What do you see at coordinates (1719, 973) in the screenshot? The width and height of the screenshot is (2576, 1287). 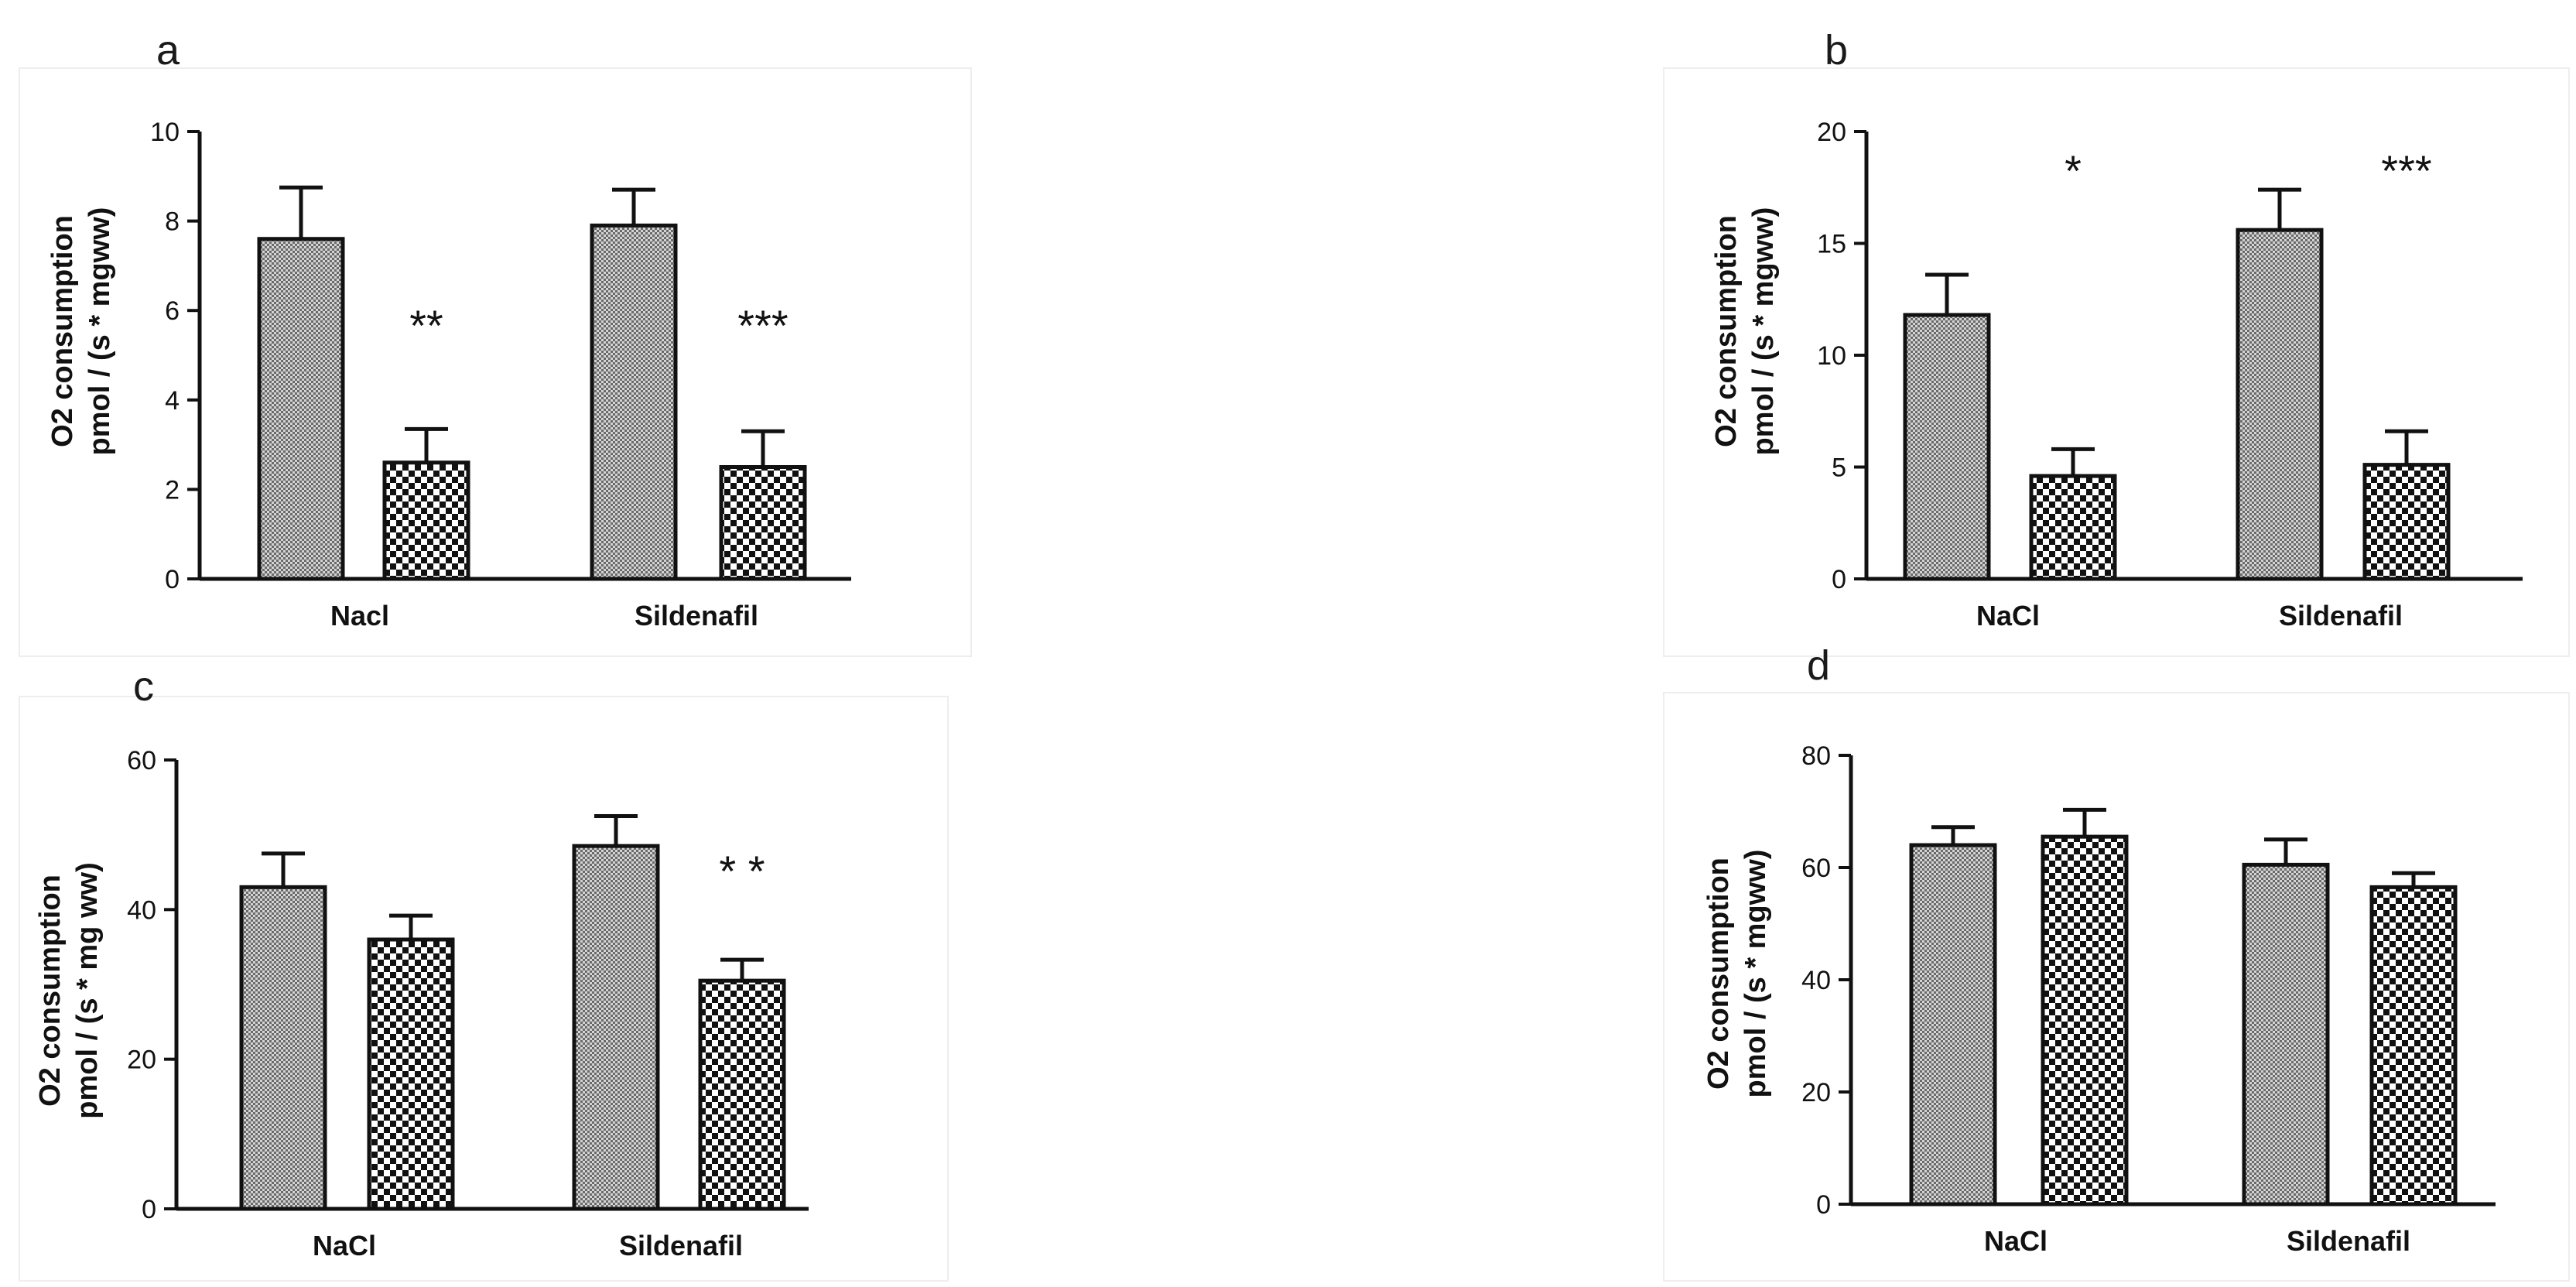 I see `panel-d-ylabel-line1: O2 consumption` at bounding box center [1719, 973].